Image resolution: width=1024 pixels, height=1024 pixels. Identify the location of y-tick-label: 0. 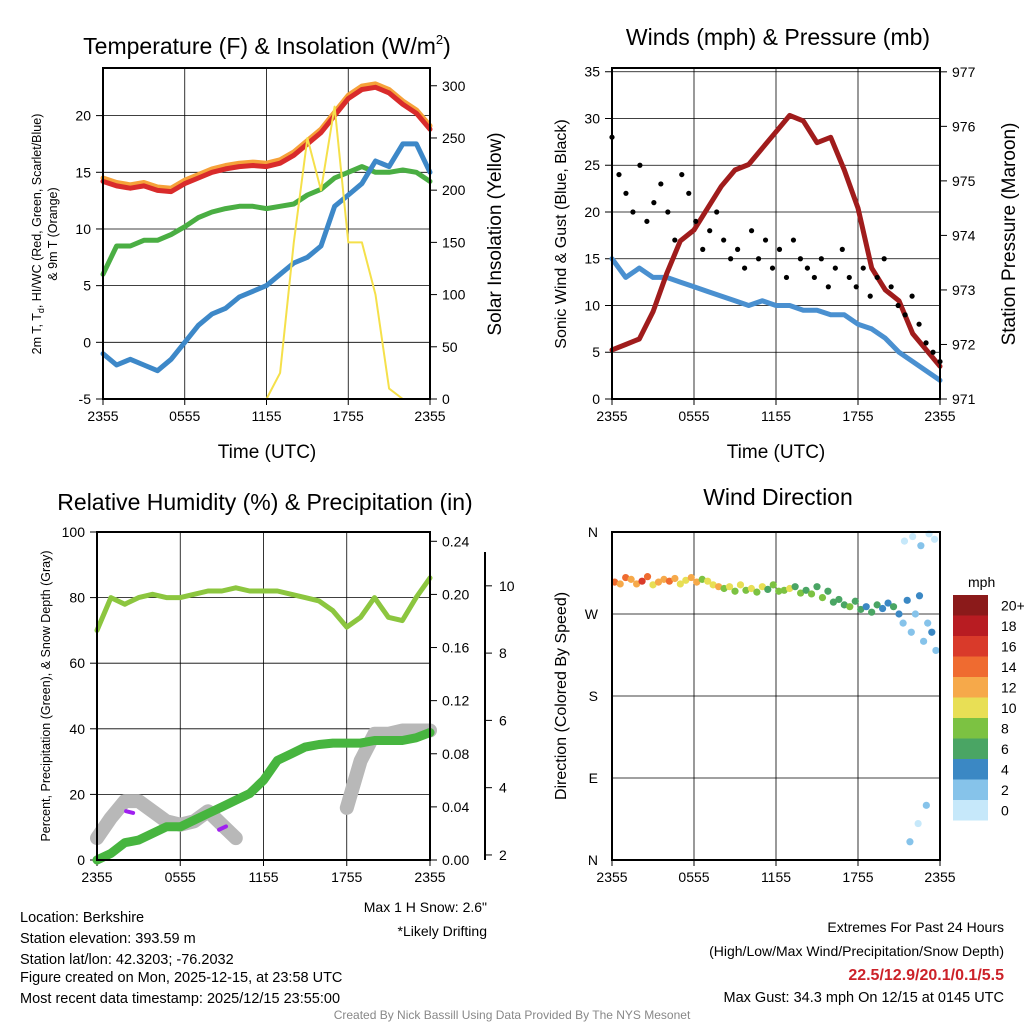
(596, 399).